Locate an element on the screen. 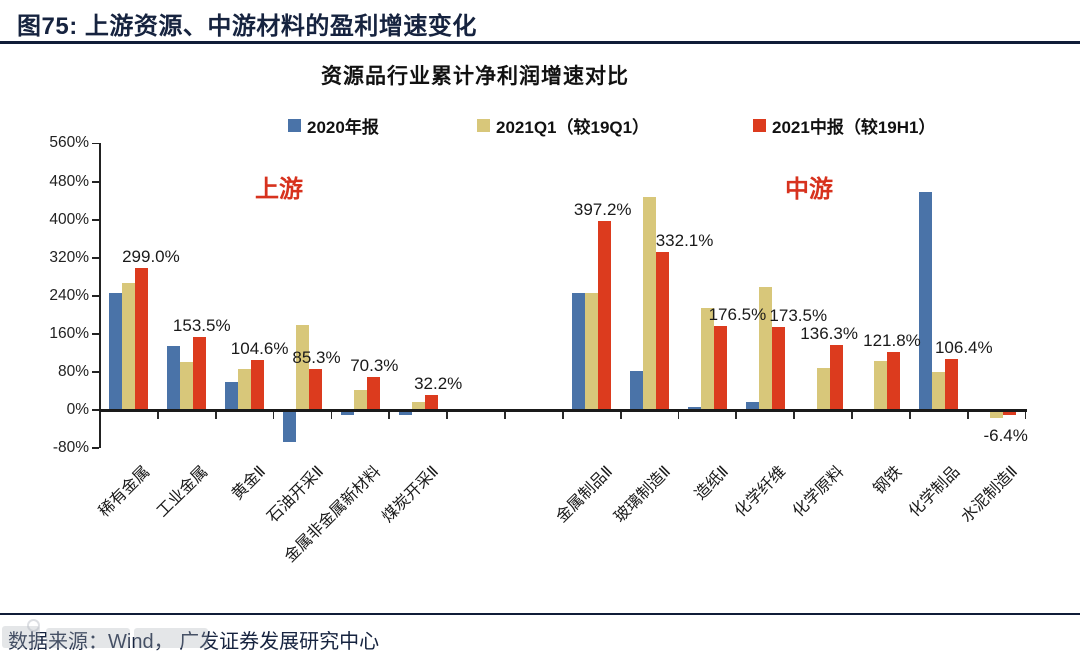 This screenshot has width=1080, height=661. footer-divider is located at coordinates (540, 614).